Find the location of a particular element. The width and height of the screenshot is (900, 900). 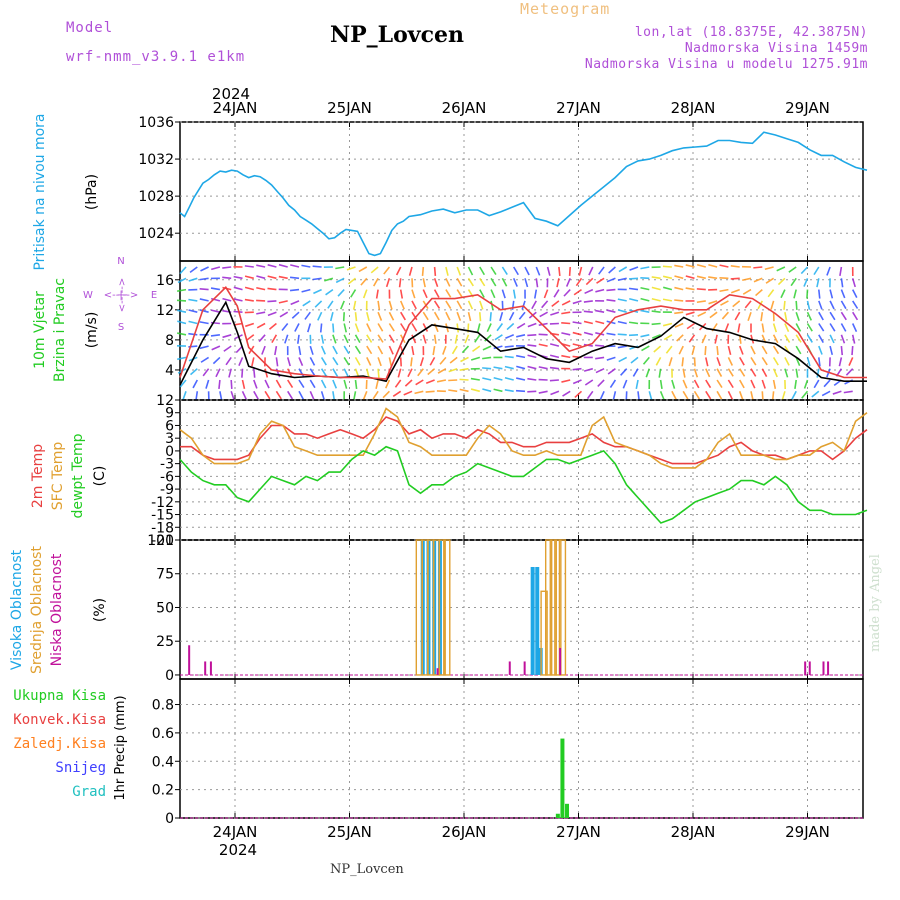

wind-arrows is located at coordinates (517, 332).